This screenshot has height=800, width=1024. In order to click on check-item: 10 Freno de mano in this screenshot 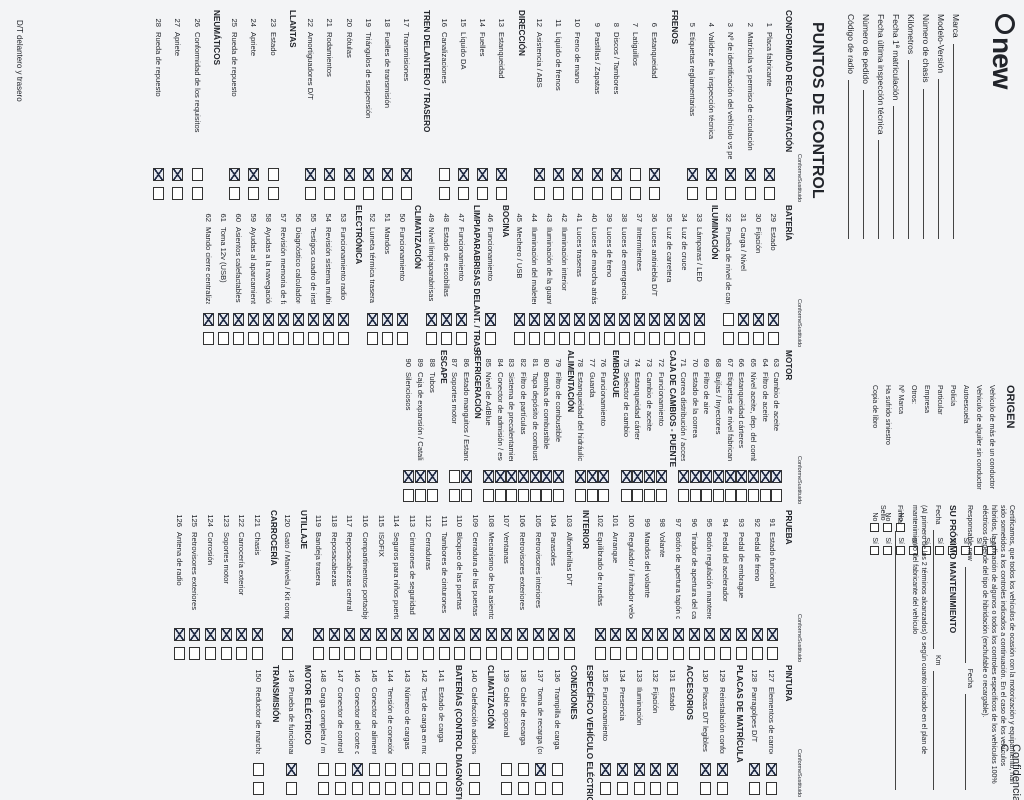, I will do `click(578, 105)`.